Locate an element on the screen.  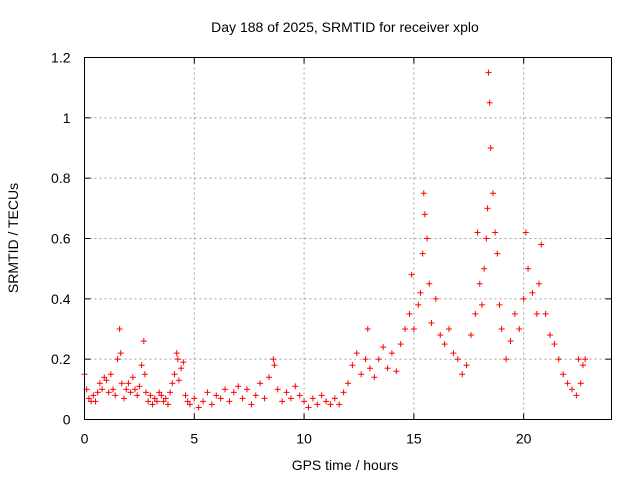
y-tick-label: 0.6 is located at coordinates (61, 239).